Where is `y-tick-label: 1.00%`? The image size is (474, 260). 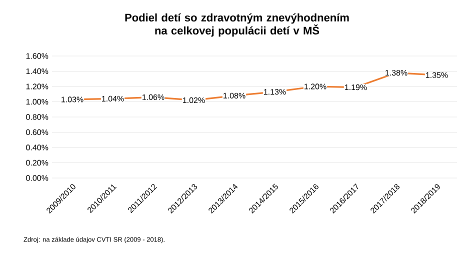
y-tick-label: 1.00% is located at coordinates (37, 101).